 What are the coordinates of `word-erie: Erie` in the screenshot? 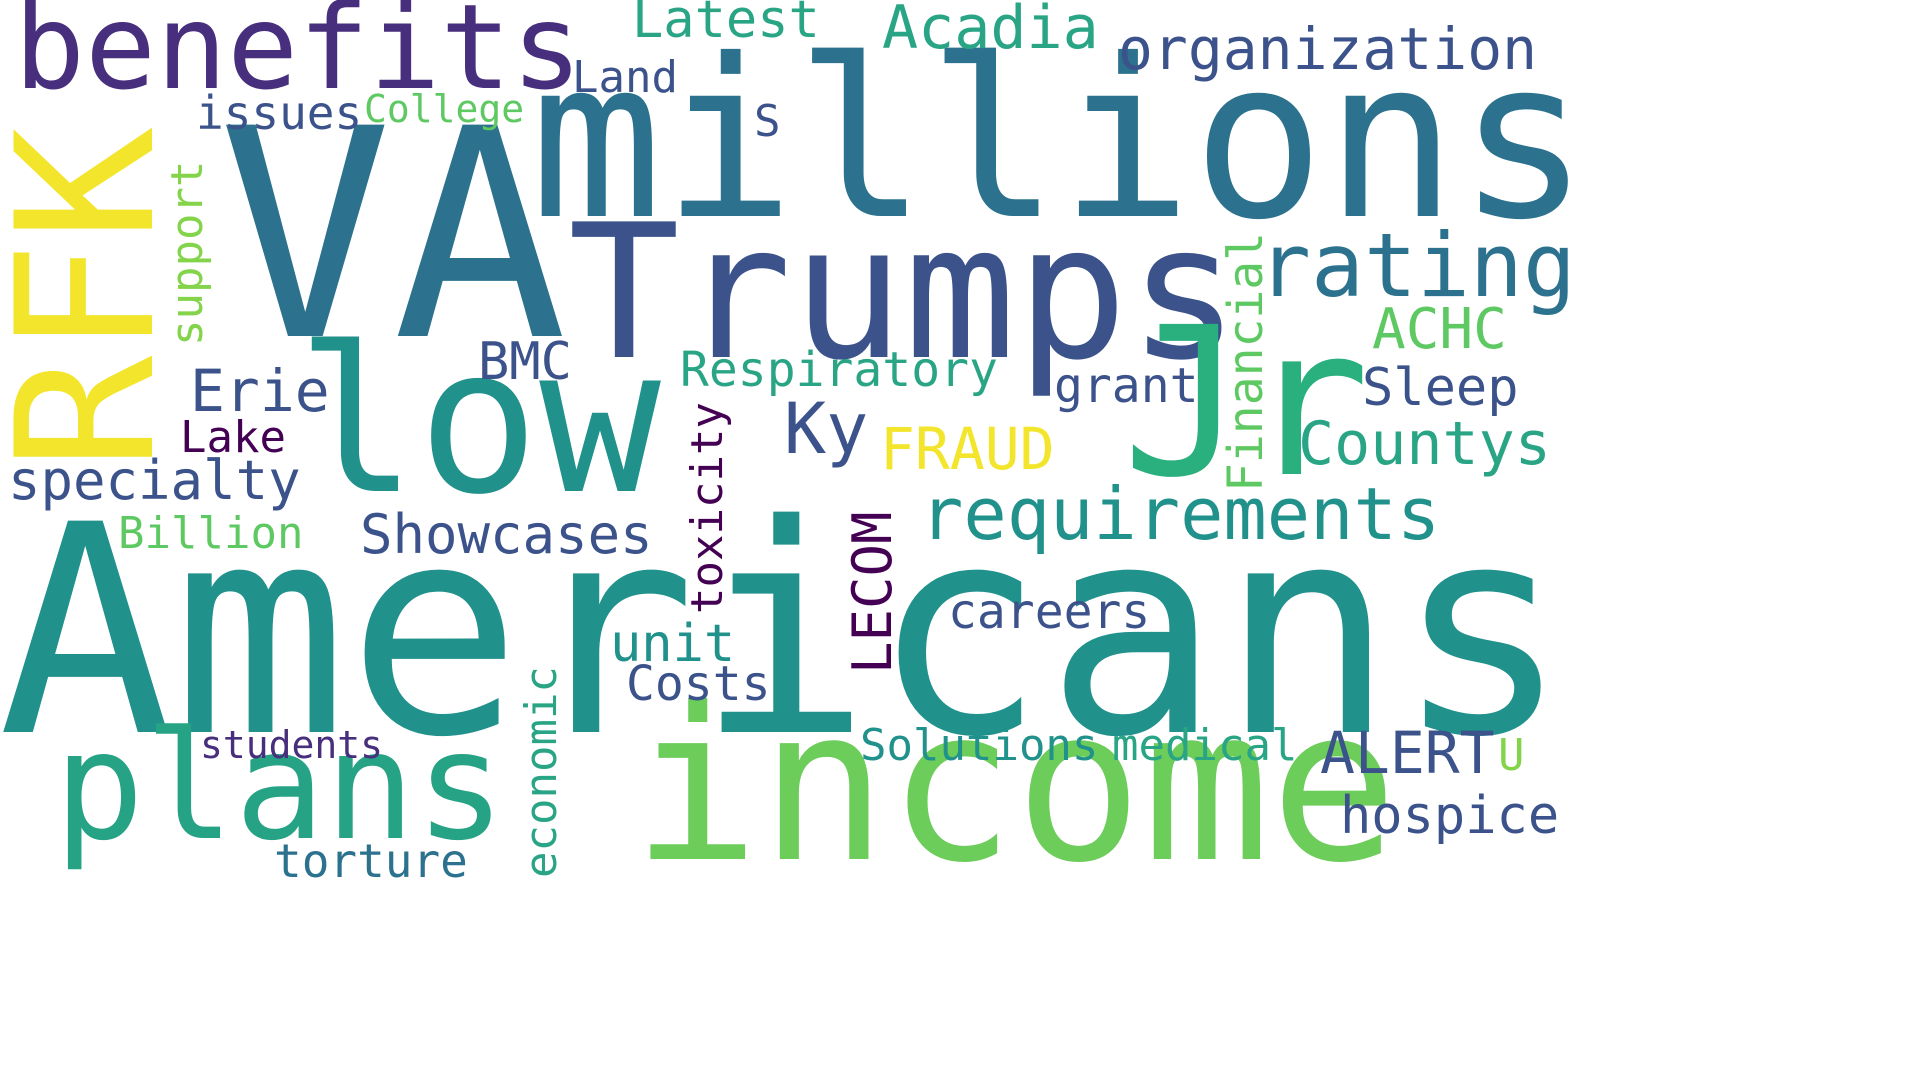 It's located at (260, 391).